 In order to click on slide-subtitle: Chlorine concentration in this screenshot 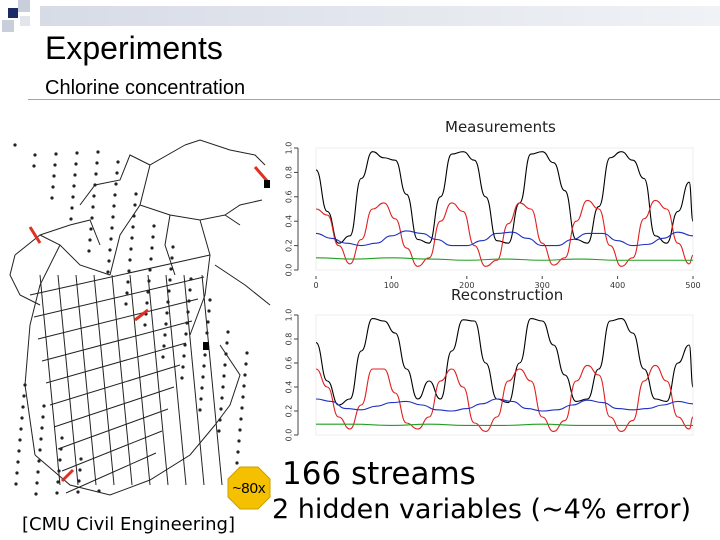, I will do `click(145, 88)`.